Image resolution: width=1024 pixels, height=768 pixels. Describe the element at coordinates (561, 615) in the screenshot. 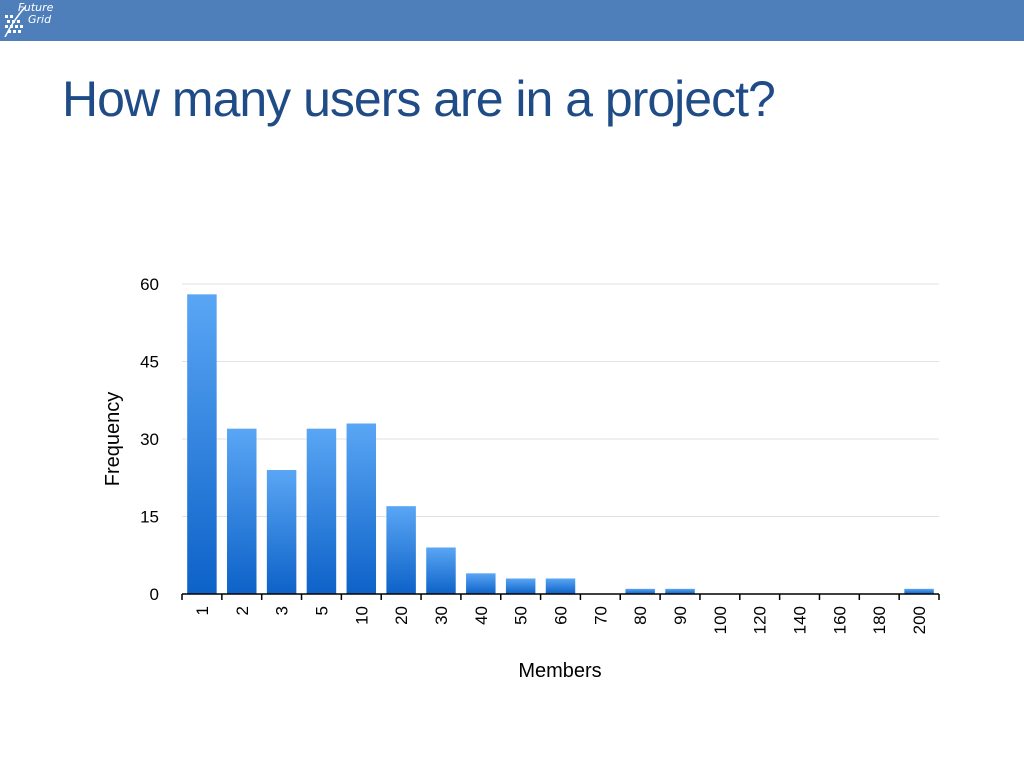

I see `x-tick-label: 60` at that location.